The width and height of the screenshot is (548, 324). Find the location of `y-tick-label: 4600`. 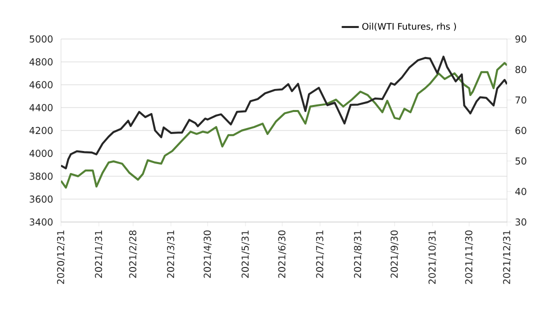

y-tick-label: 4600 is located at coordinates (41, 84).